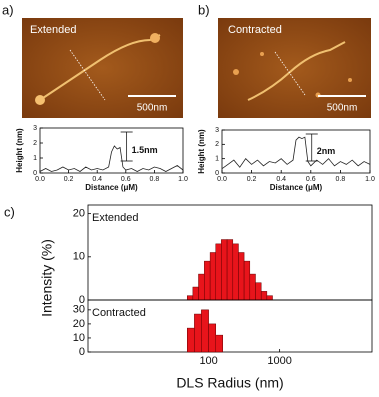 This screenshot has width=379, height=397. What do you see at coordinates (279, 361) in the screenshot?
I see `x-tick-label: 1000` at bounding box center [279, 361].